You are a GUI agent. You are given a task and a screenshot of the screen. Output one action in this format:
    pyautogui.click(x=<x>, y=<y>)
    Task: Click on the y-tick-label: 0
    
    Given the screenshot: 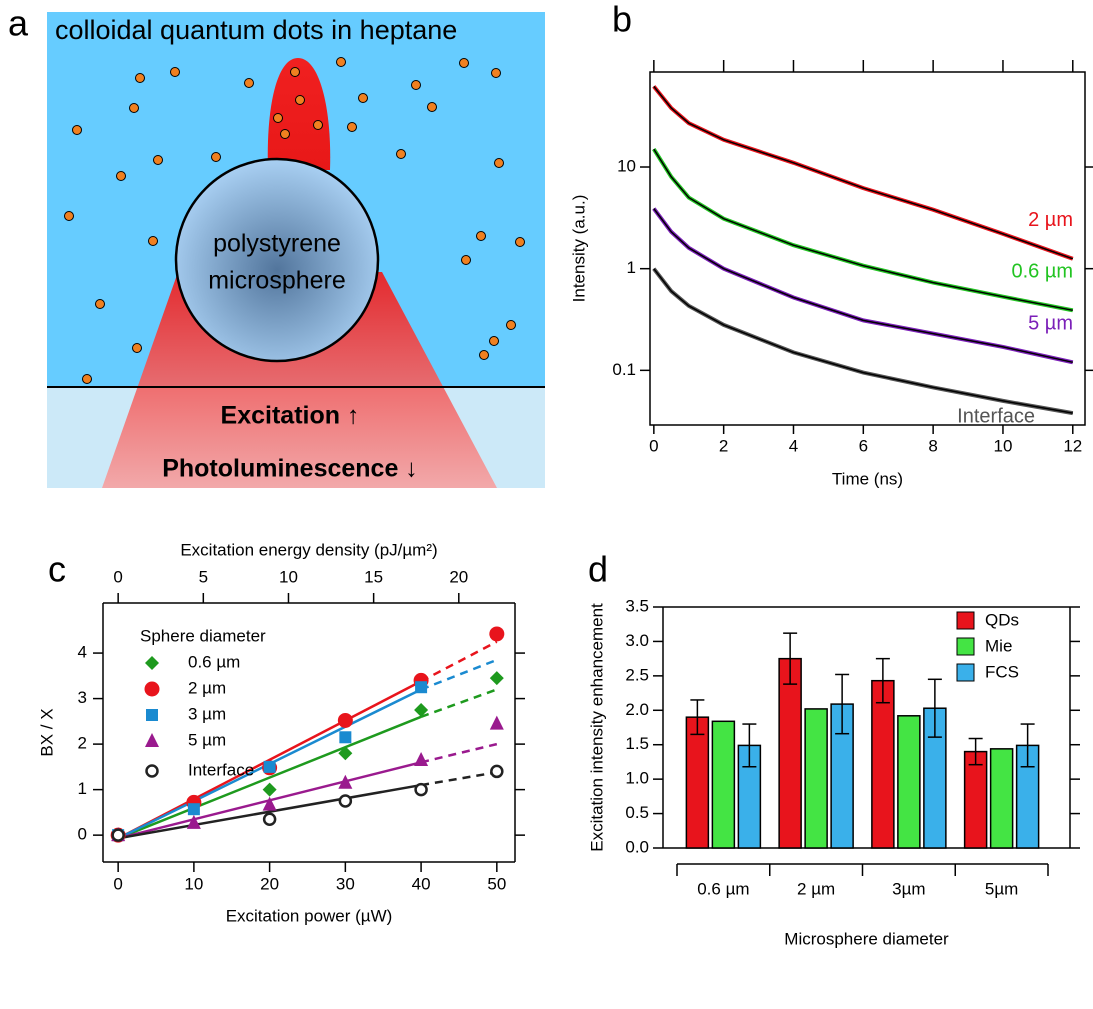 What is the action you would take?
    pyautogui.click(x=82, y=834)
    